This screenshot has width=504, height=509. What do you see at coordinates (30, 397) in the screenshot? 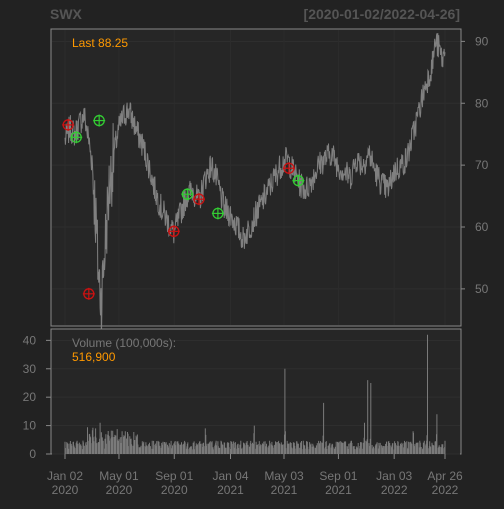
I see `volume-tick-label: 20` at bounding box center [30, 397].